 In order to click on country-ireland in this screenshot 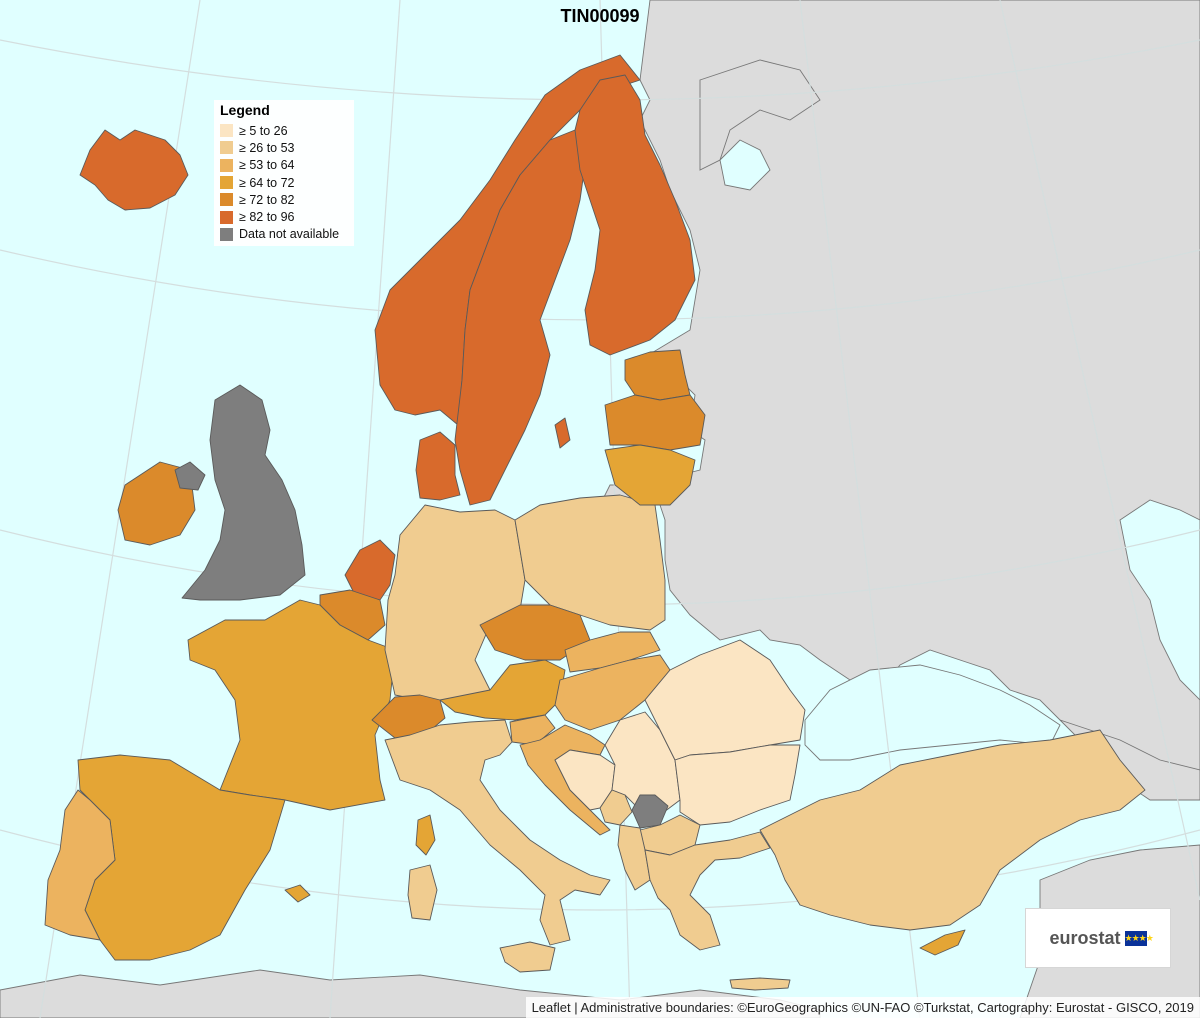, I will do `click(156, 503)`.